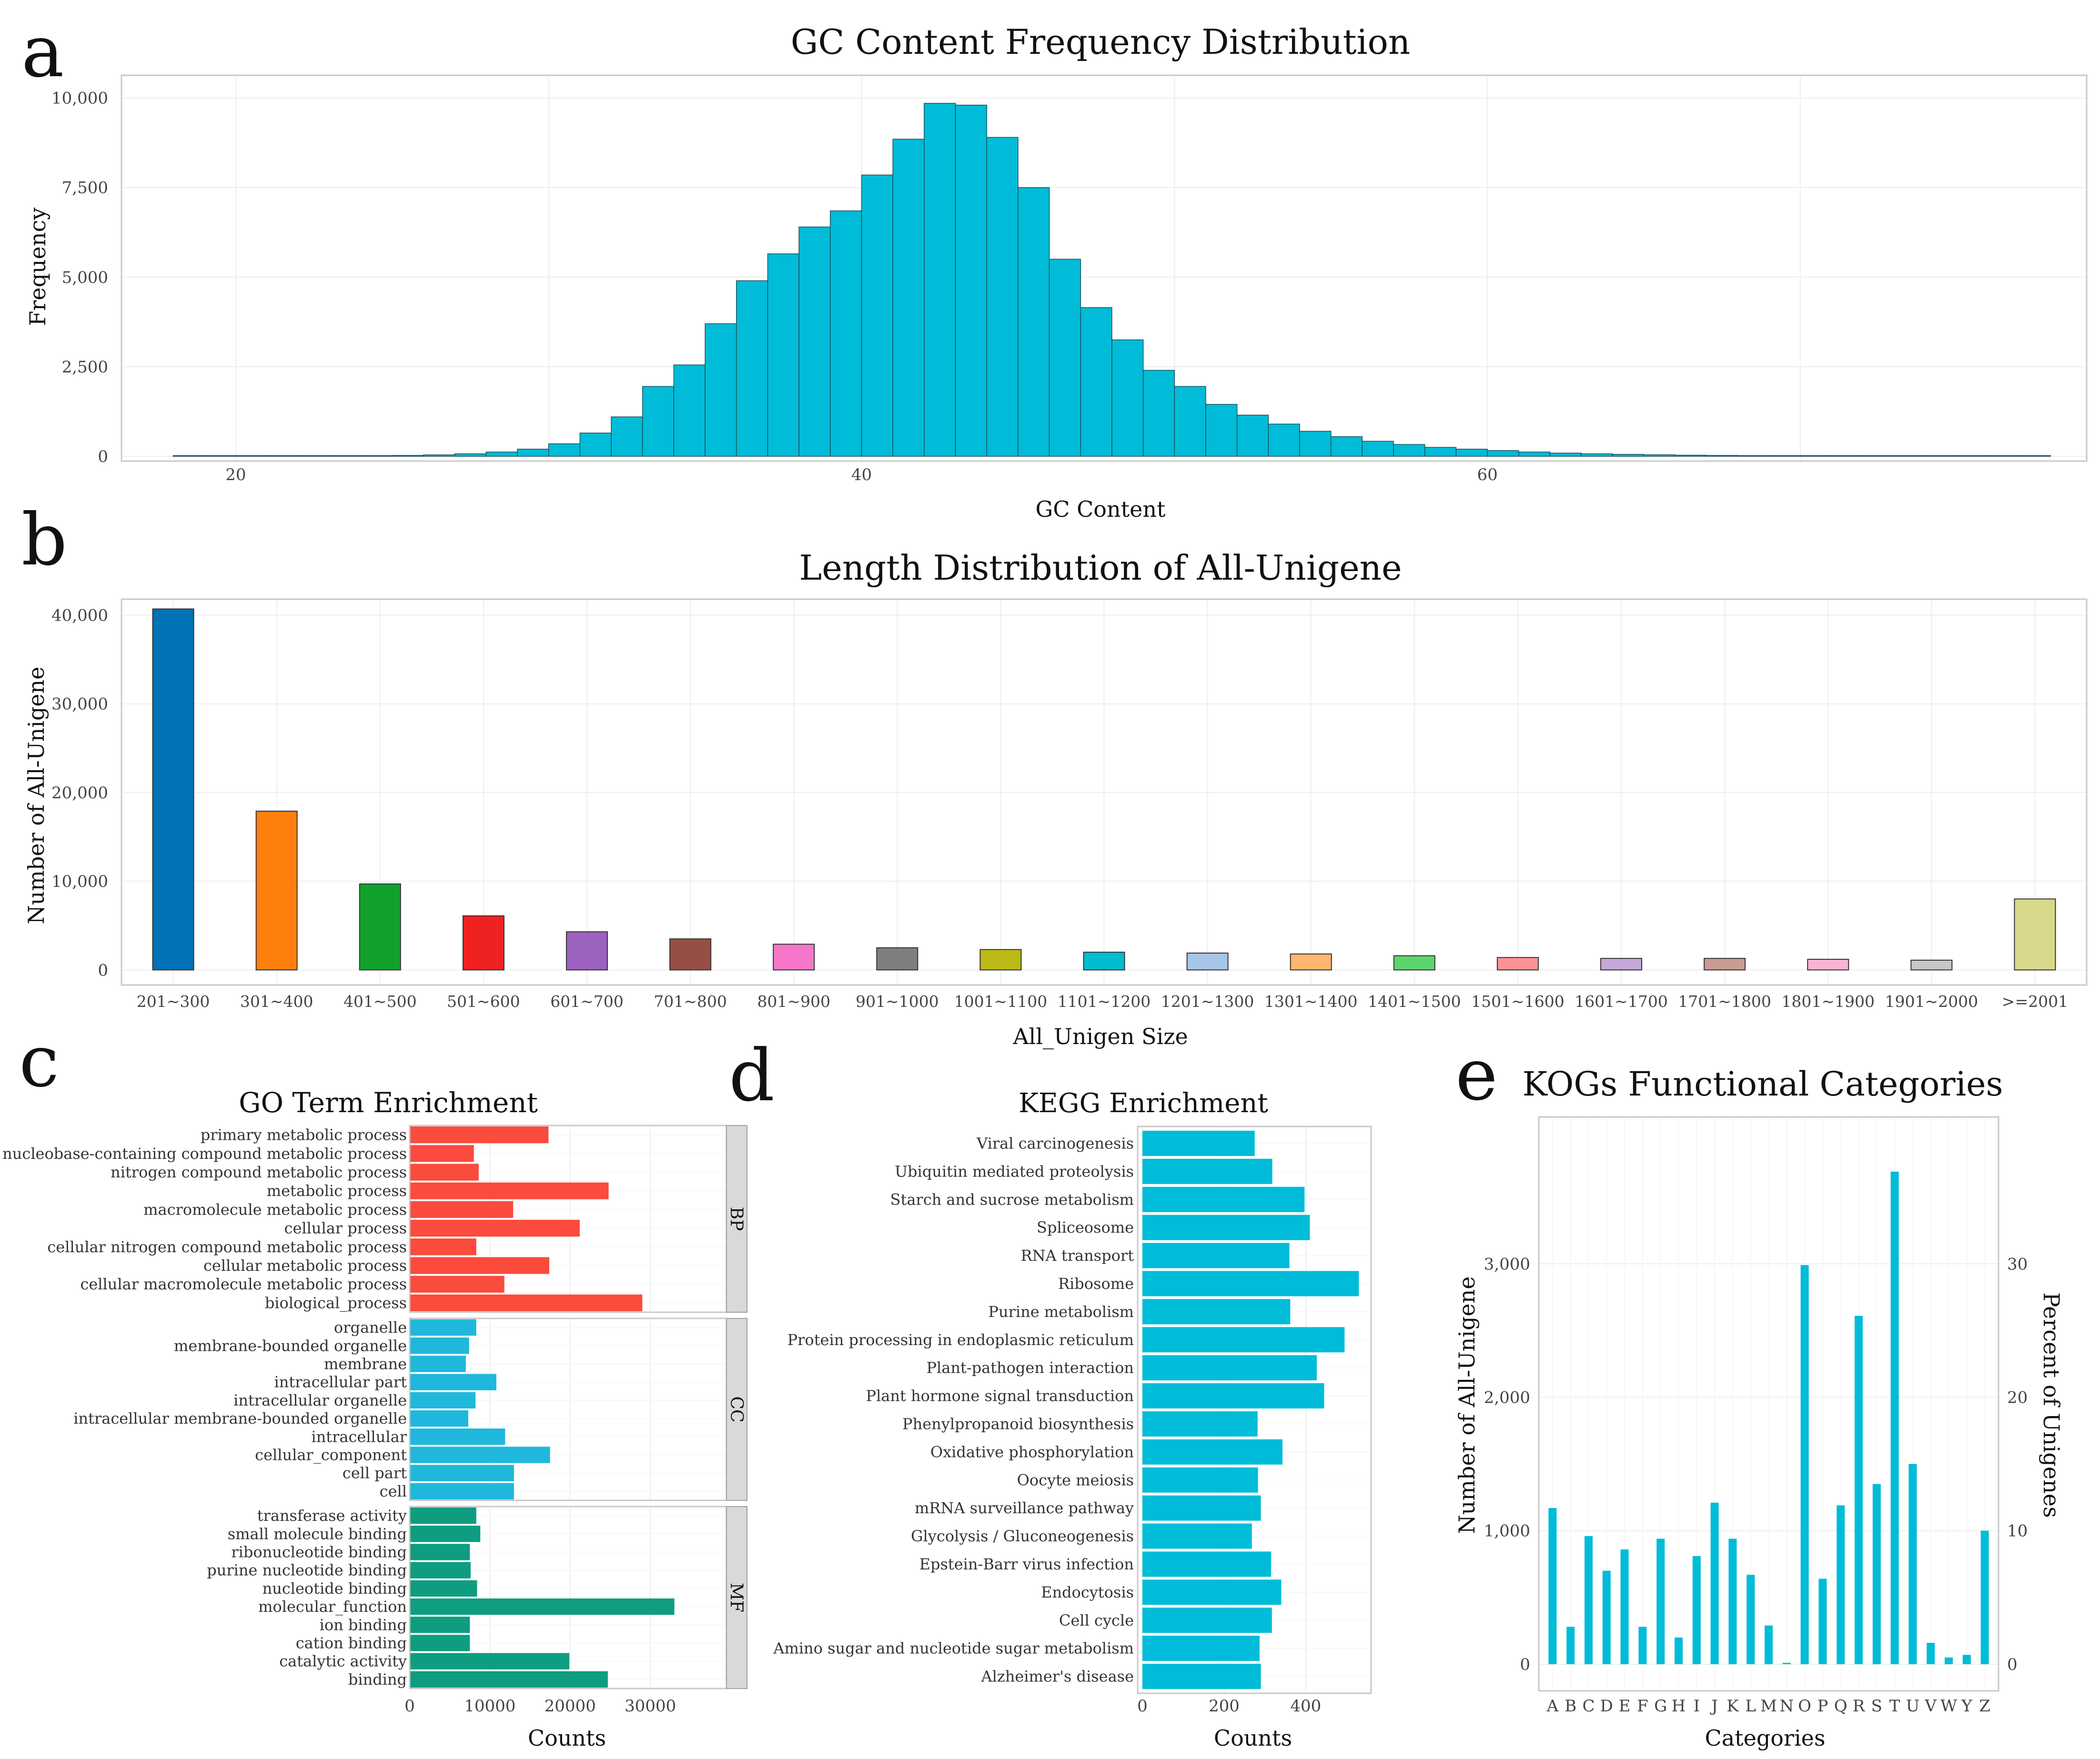  What do you see at coordinates (736, 1219) in the screenshot?
I see `facet-strip` at bounding box center [736, 1219].